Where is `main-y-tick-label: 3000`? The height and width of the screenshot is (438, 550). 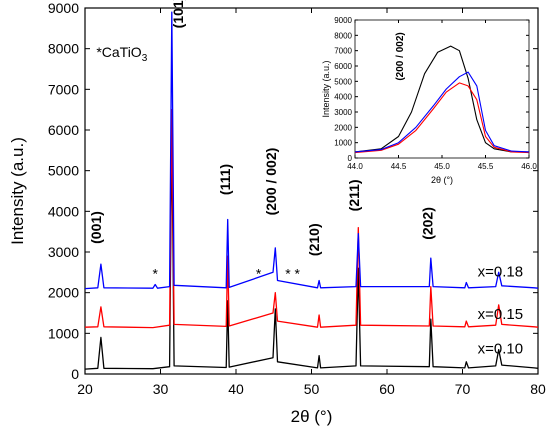
main-y-tick-label: 3000 is located at coordinates (63, 252).